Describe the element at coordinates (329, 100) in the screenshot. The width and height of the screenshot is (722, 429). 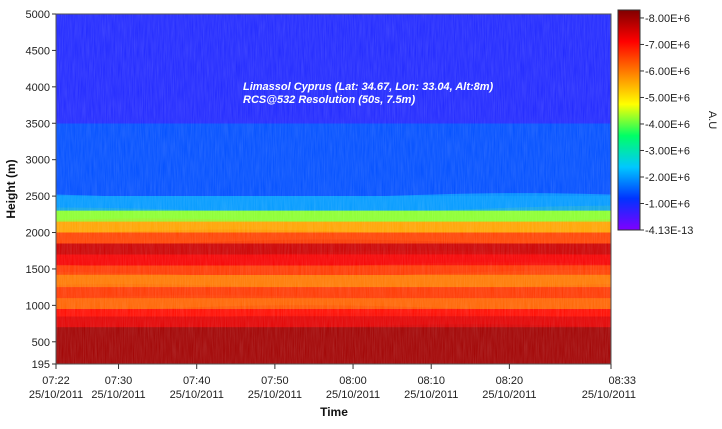
I see `resolution-annotation: RCS@532 Resolution (50s, 7.5m)` at that location.